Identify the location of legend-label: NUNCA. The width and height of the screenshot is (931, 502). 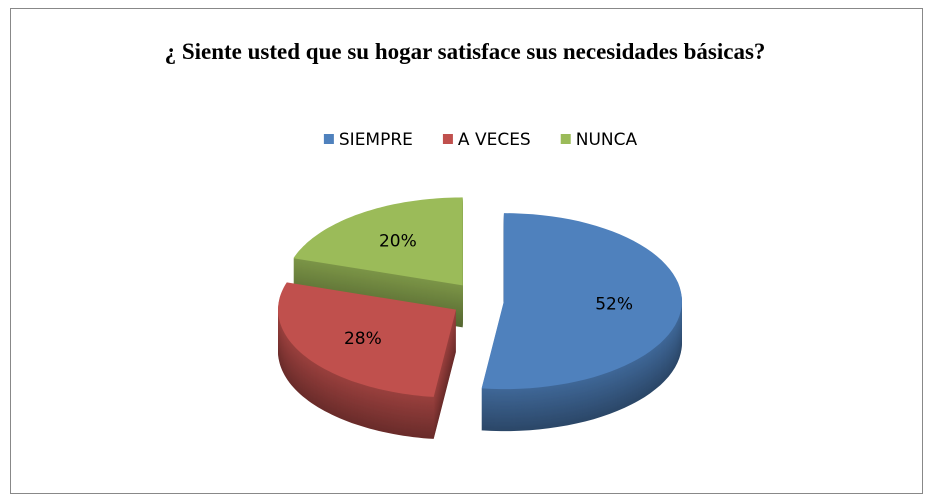
(607, 140).